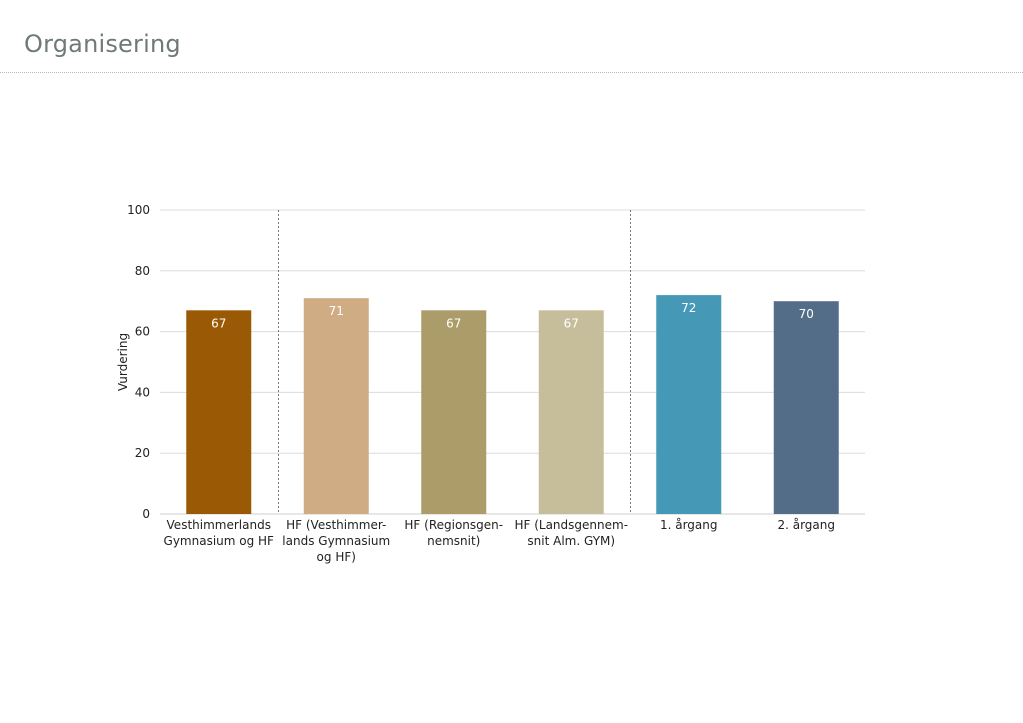 The image size is (1023, 723). I want to click on group-separators, so click(454, 362).